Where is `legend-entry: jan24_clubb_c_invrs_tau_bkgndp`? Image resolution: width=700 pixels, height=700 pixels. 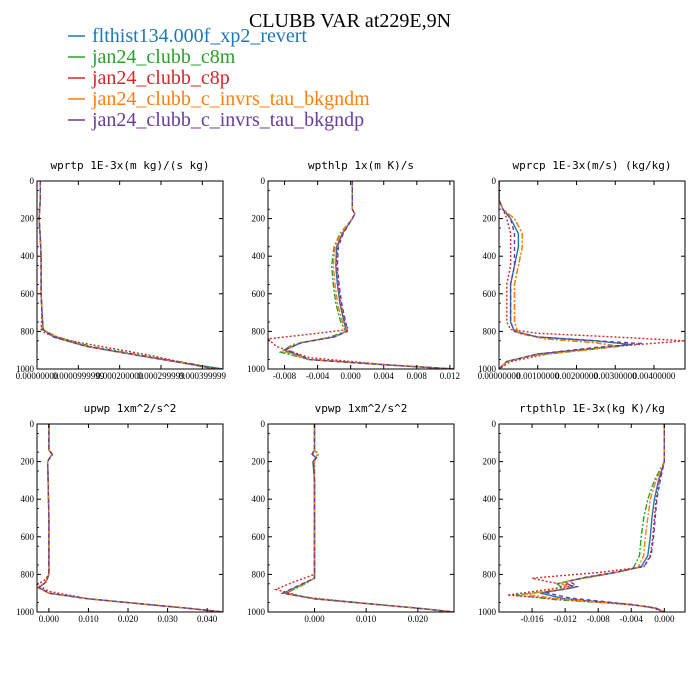 legend-entry: jan24_clubb_c_invrs_tau_bkgndp is located at coordinates (227, 120).